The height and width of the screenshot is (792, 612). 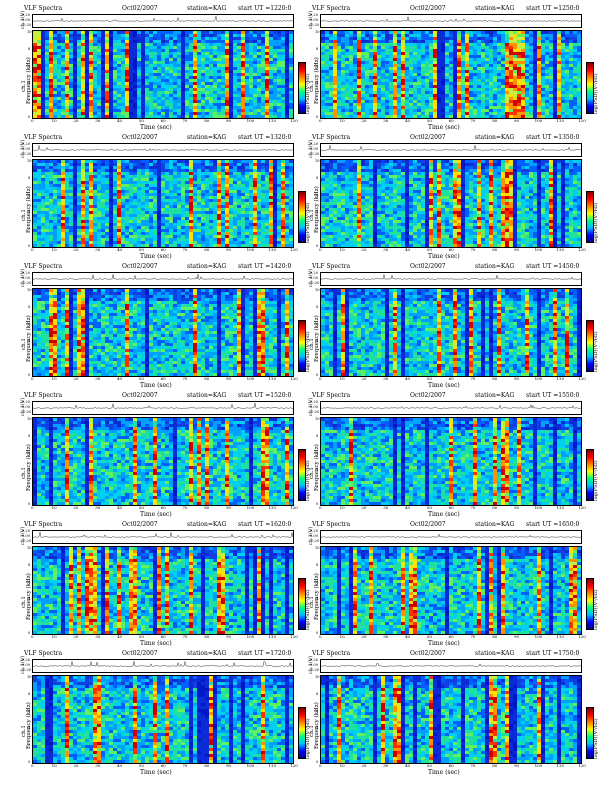 I want to click on time-tick-label: 110, so click(x=560, y=120).